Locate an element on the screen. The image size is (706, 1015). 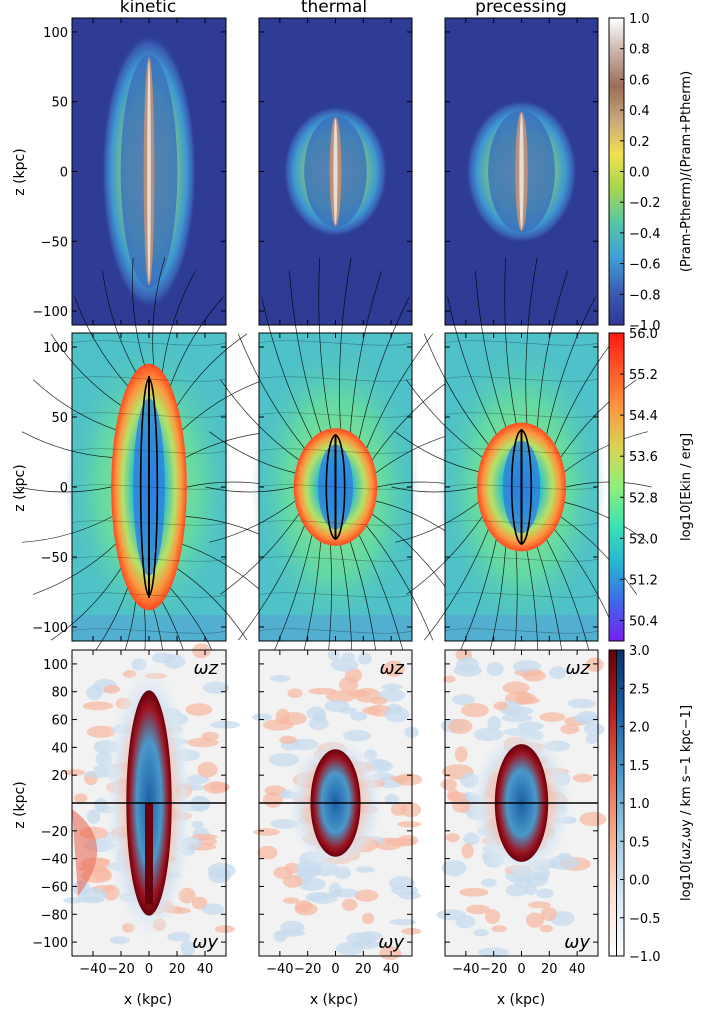
pressure-panel-thermal is located at coordinates (335, 171).